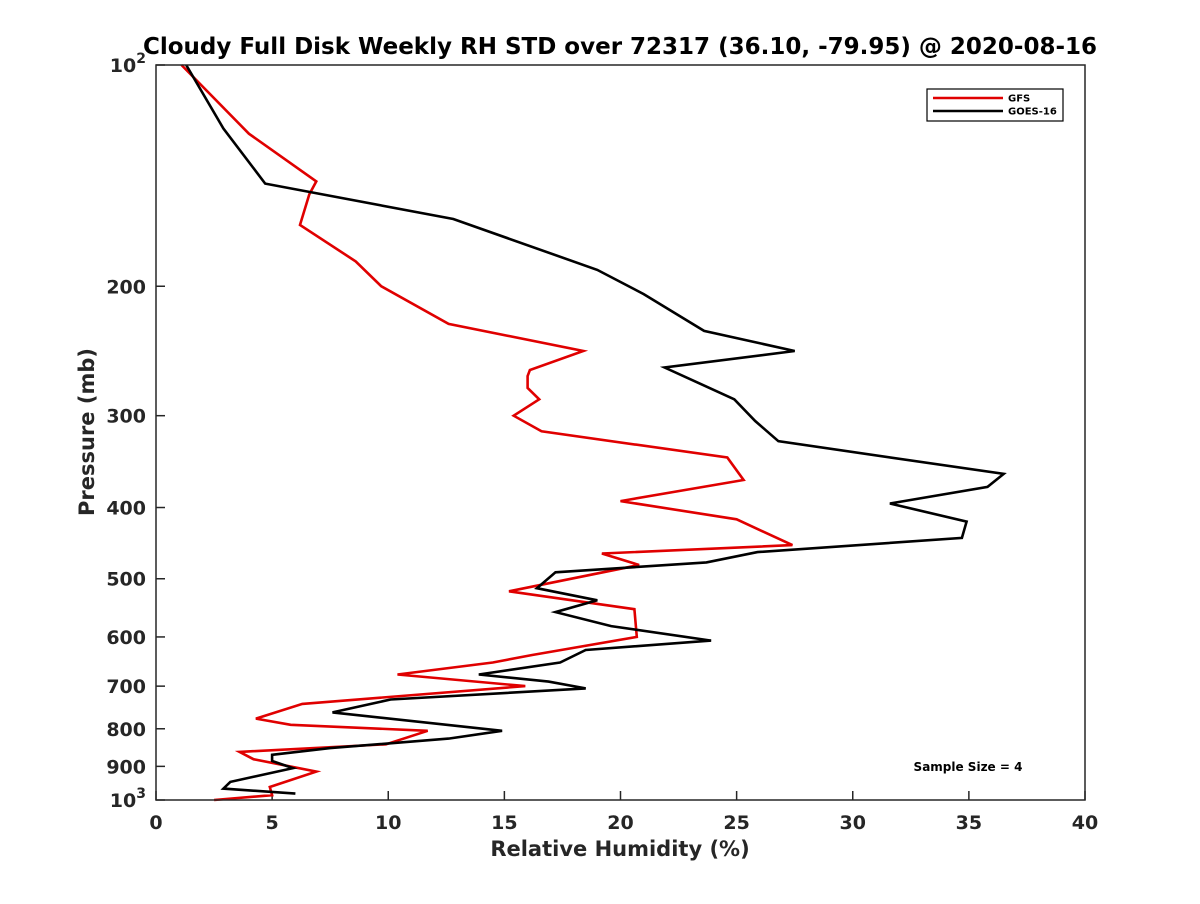  What do you see at coordinates (126, 767) in the screenshot?
I see `y-tick-label: 900` at bounding box center [126, 767].